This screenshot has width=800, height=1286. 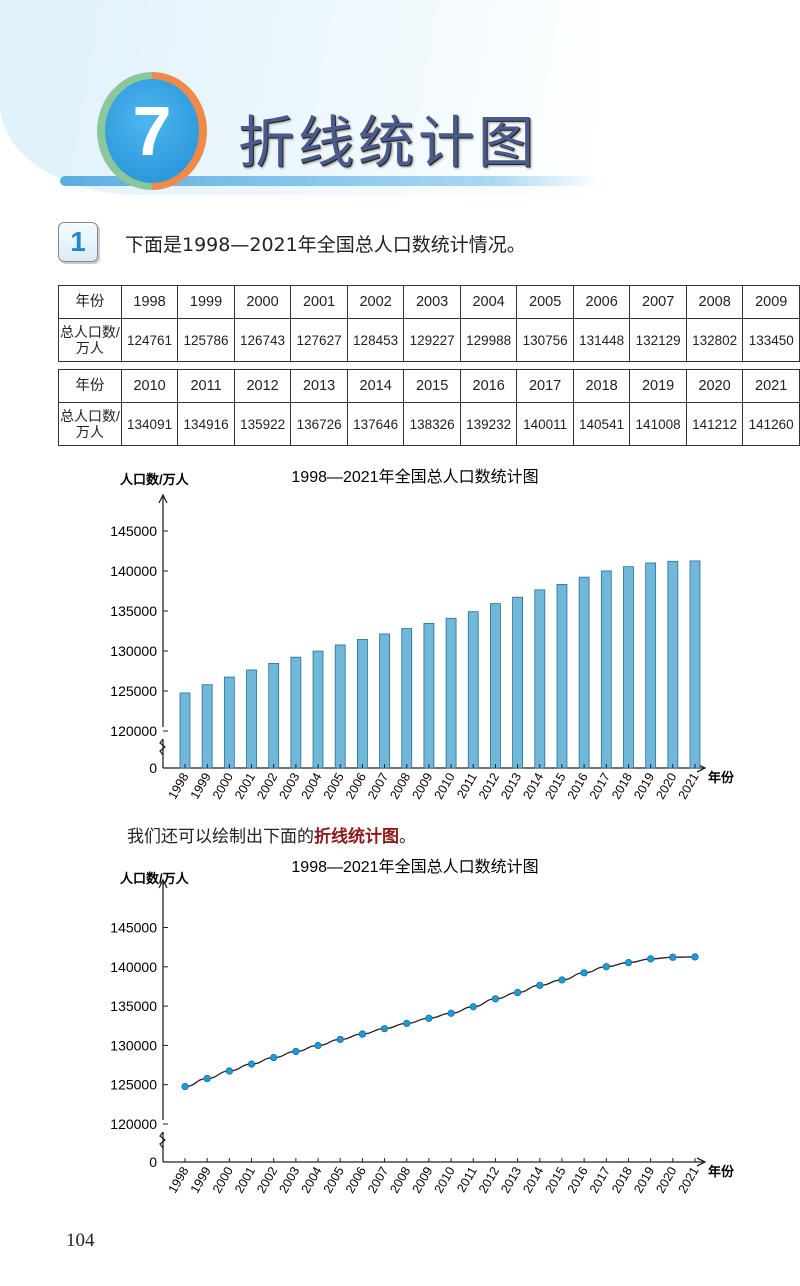 What do you see at coordinates (714, 424) in the screenshot?
I see `population-cell: 141212` at bounding box center [714, 424].